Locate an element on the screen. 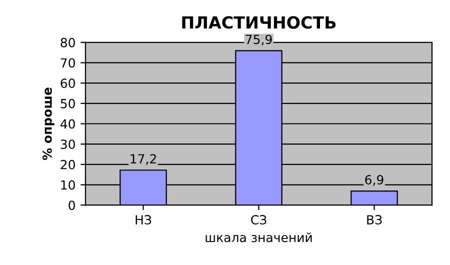 Image resolution: width=450 pixels, height=265 pixels. y-tick-label: 30 is located at coordinates (67, 145).